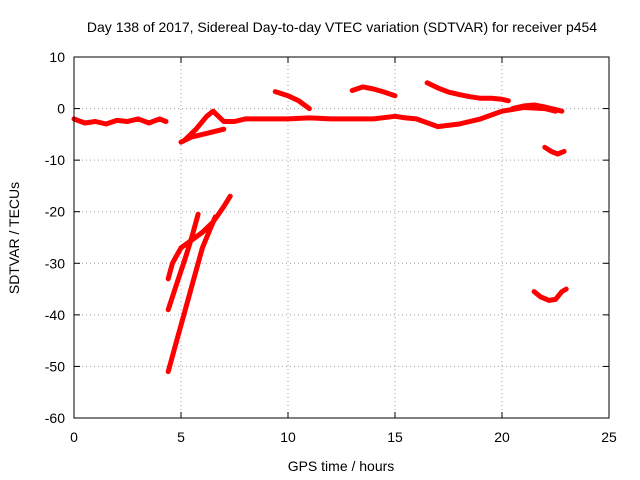 Image resolution: width=640 pixels, height=480 pixels. What do you see at coordinates (395, 437) in the screenshot?
I see `x-tick-label: 15` at bounding box center [395, 437].